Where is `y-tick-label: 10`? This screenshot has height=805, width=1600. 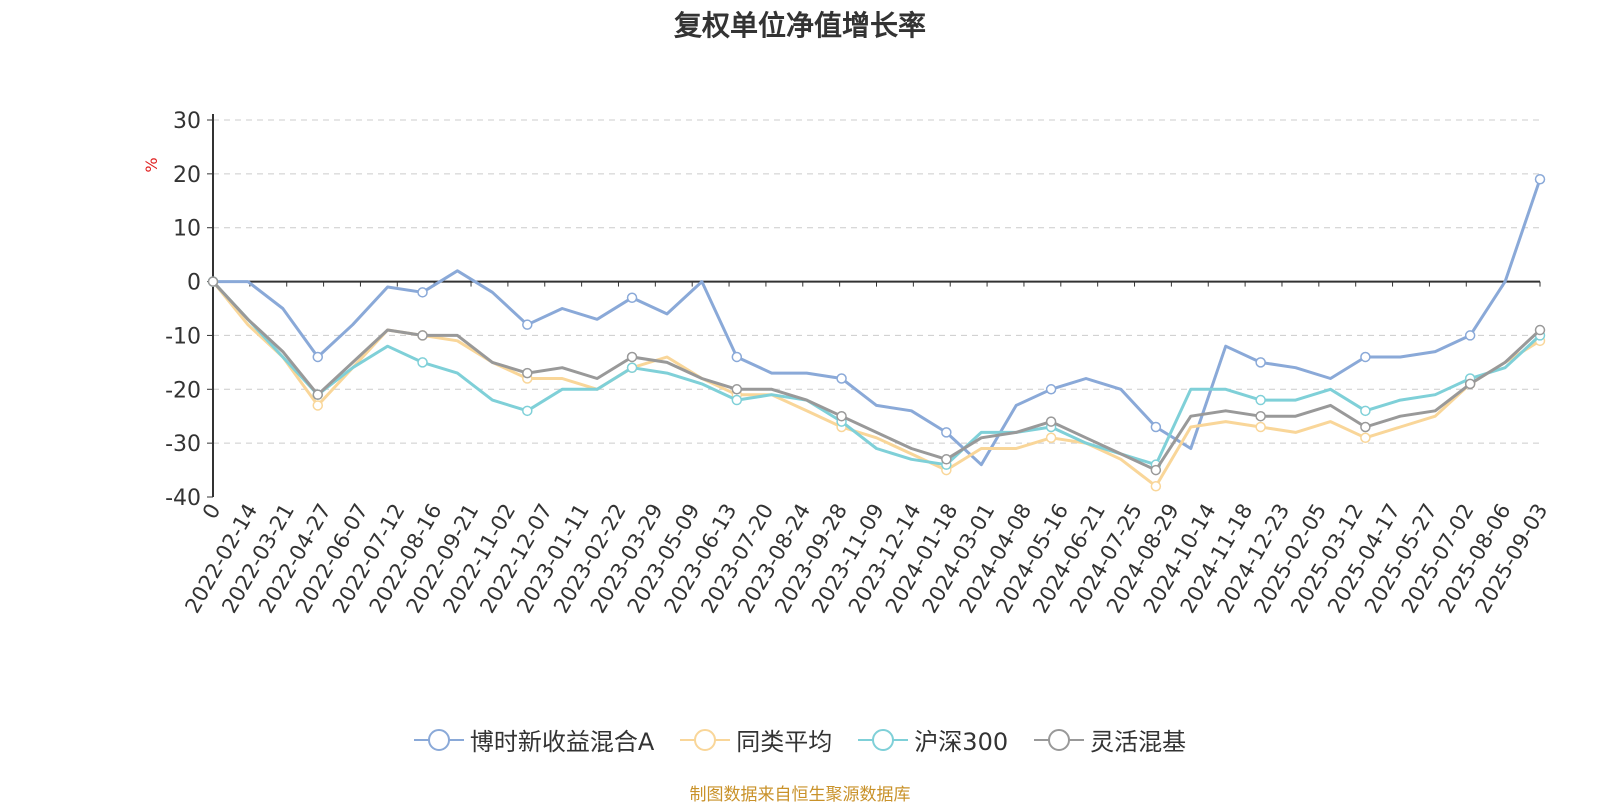 y-tick-label: 10 is located at coordinates (187, 229).